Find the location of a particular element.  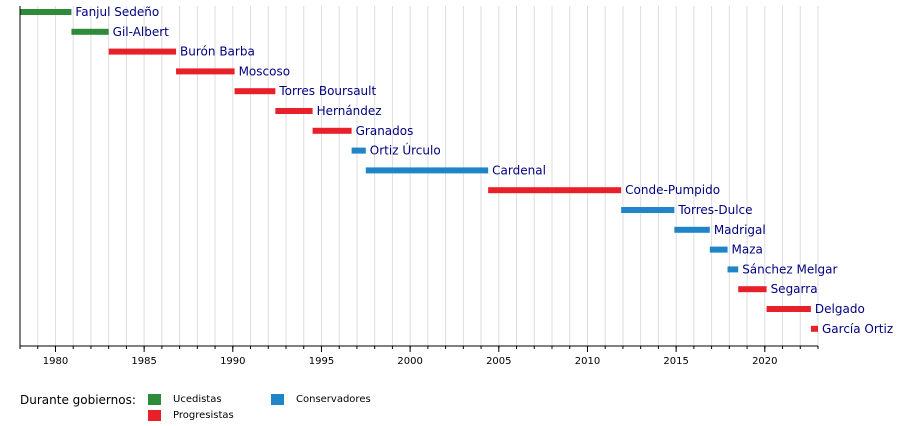

legend-label-progresistas: Progresistas is located at coordinates (203, 415).